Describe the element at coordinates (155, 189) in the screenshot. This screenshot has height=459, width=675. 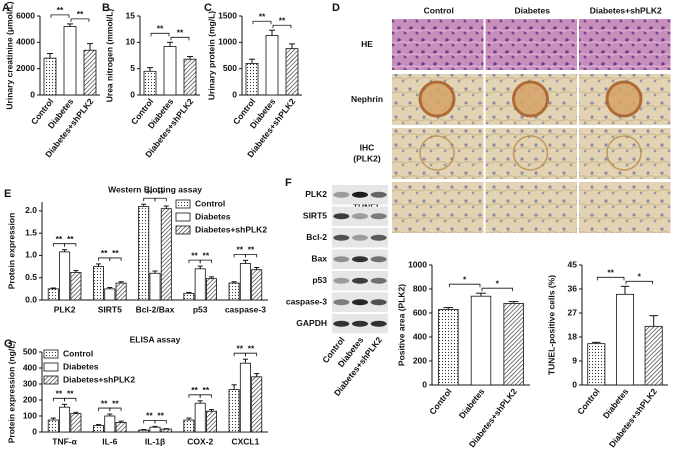
I see `chart-title: Western Blotting assay` at that location.